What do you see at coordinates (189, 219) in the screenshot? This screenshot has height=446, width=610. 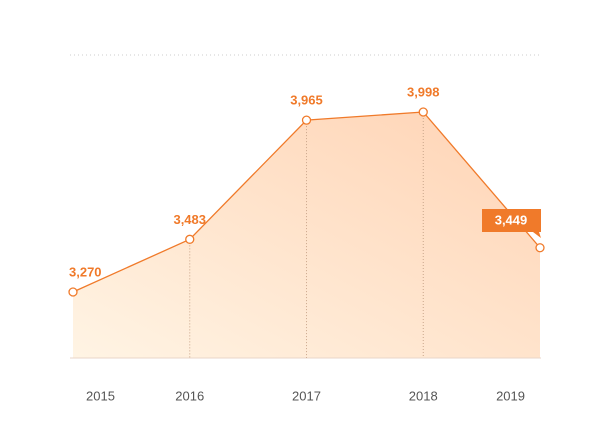 I see `value-label: 3,483` at bounding box center [189, 219].